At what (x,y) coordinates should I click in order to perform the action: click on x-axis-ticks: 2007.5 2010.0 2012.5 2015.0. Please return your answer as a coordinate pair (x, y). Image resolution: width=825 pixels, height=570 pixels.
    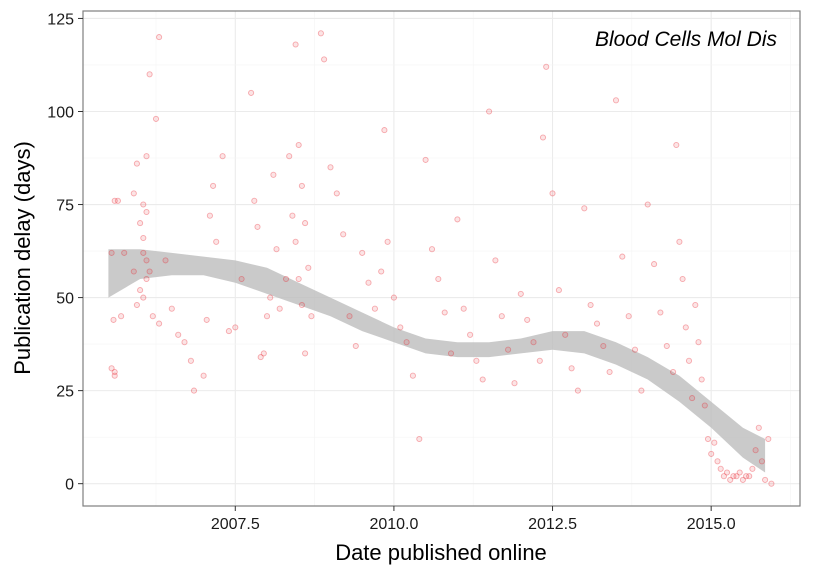
    Looking at the image, I should click on (473, 519).